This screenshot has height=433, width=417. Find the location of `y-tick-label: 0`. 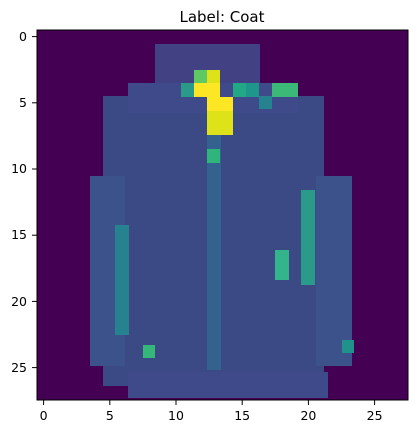

y-tick-label: 0 is located at coordinates (23, 36).